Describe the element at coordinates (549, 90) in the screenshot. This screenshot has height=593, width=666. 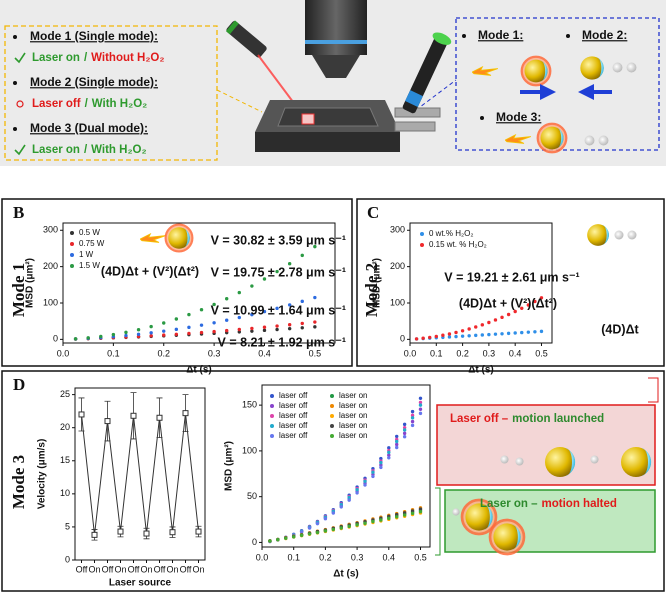
I see `mode-illustrations: Mode 1: Mode 2: Mode 3:` at that location.